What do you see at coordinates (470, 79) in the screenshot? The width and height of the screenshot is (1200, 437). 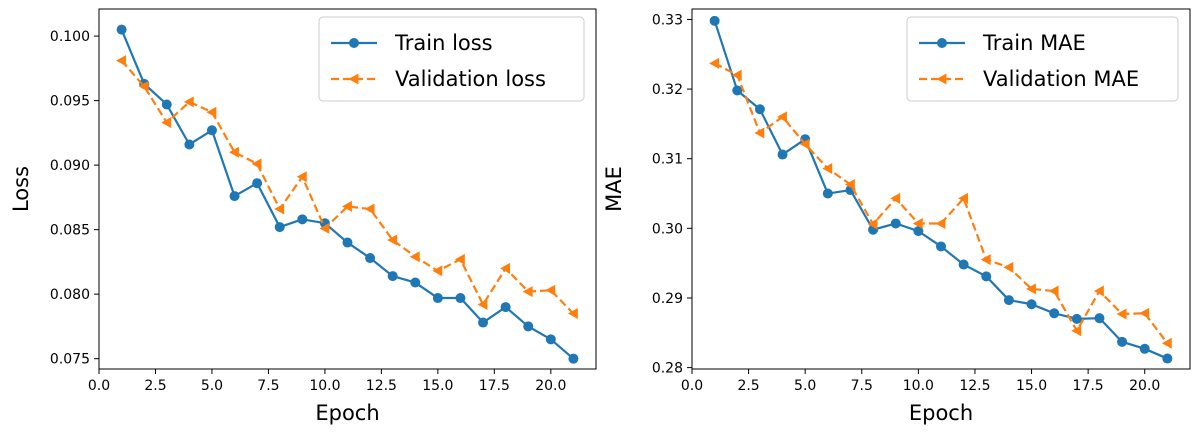 I see `legend-entry: Validation loss` at bounding box center [470, 79].